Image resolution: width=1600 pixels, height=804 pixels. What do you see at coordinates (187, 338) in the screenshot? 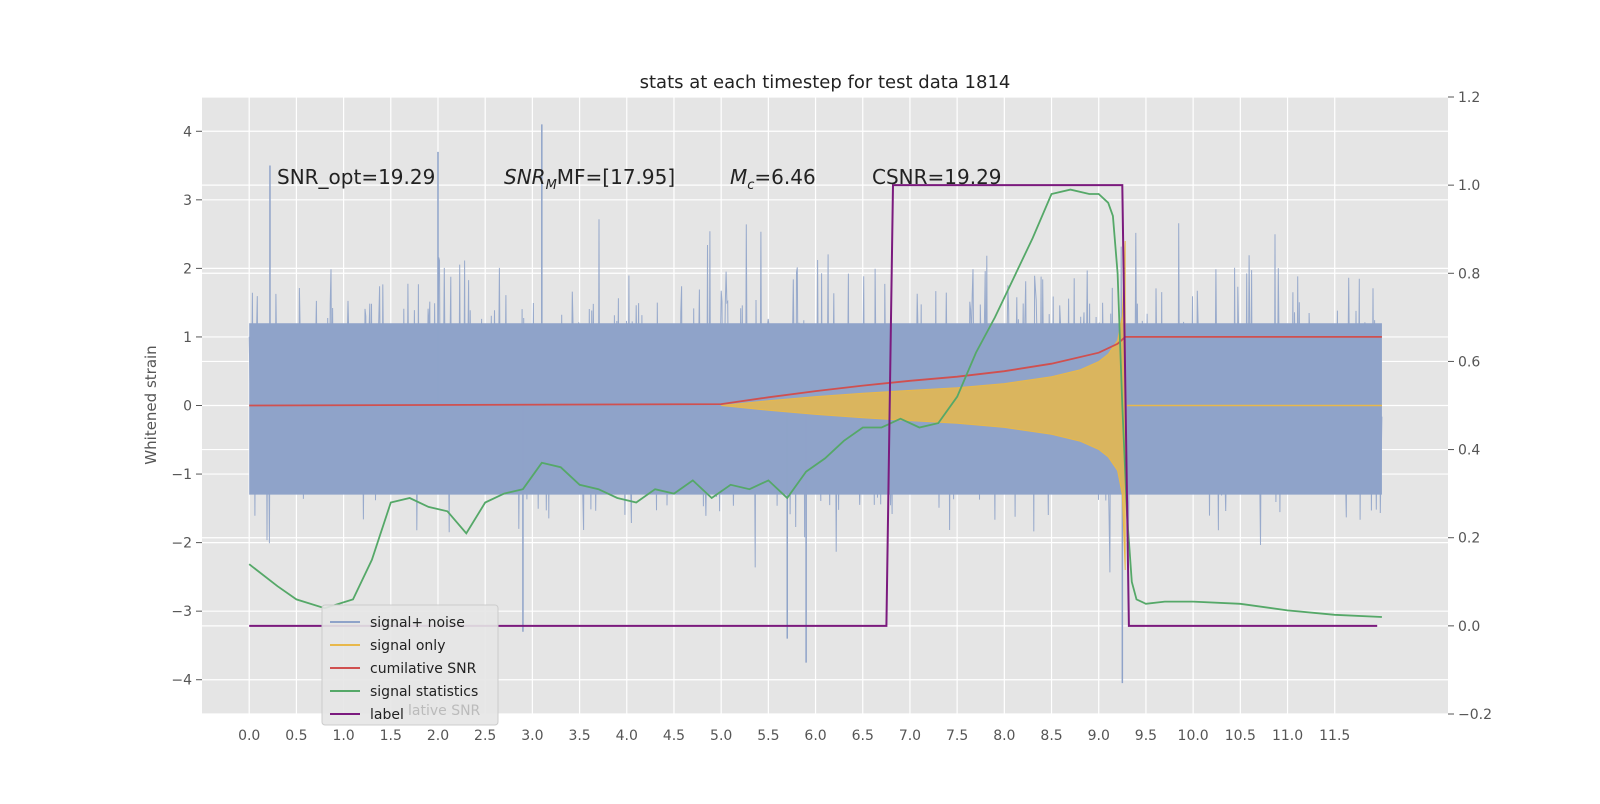
I see `y-tick-label: 1` at bounding box center [187, 338].